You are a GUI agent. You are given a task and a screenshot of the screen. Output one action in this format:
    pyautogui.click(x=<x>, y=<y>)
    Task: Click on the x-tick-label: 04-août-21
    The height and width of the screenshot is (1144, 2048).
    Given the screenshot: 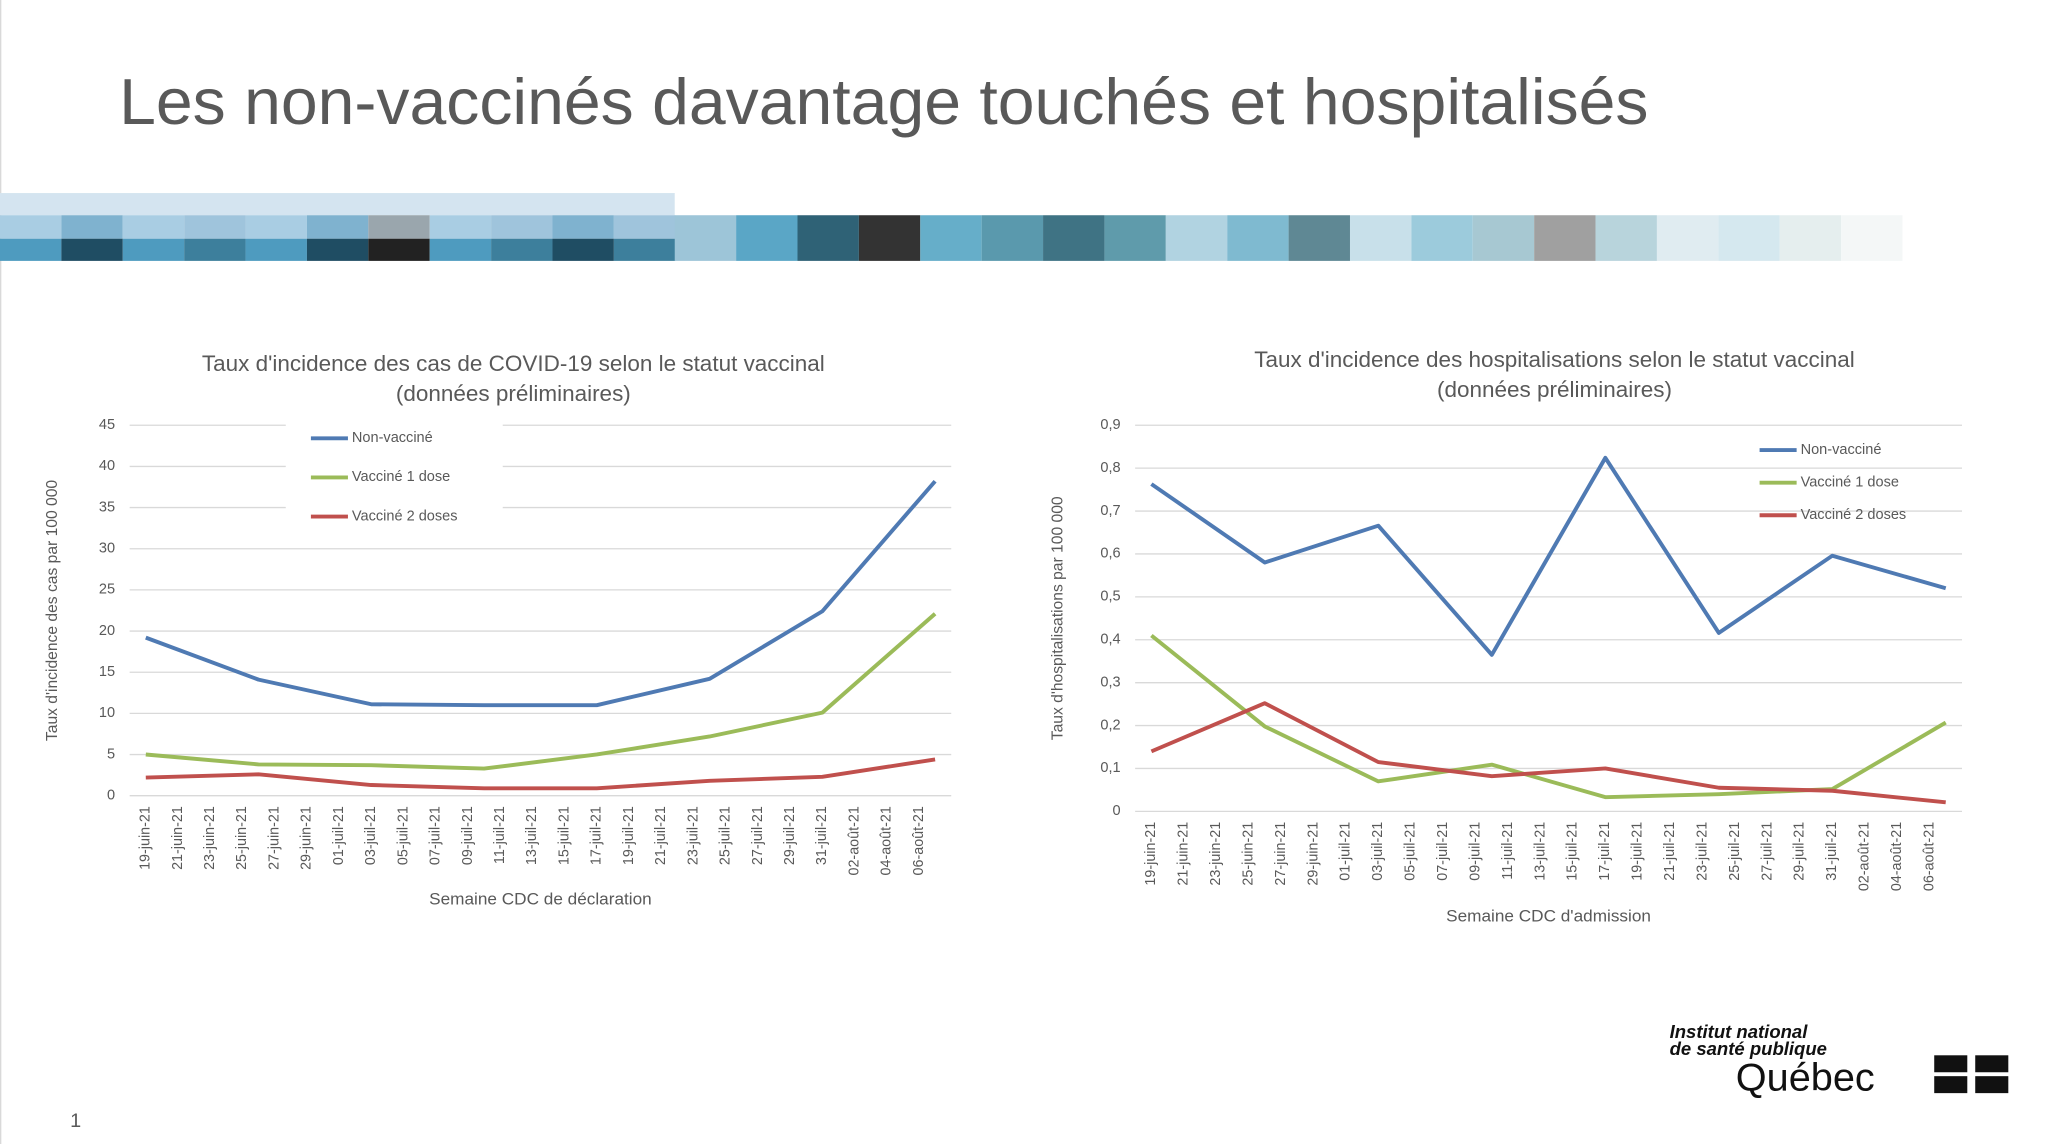 What is the action you would take?
    pyautogui.click(x=887, y=840)
    